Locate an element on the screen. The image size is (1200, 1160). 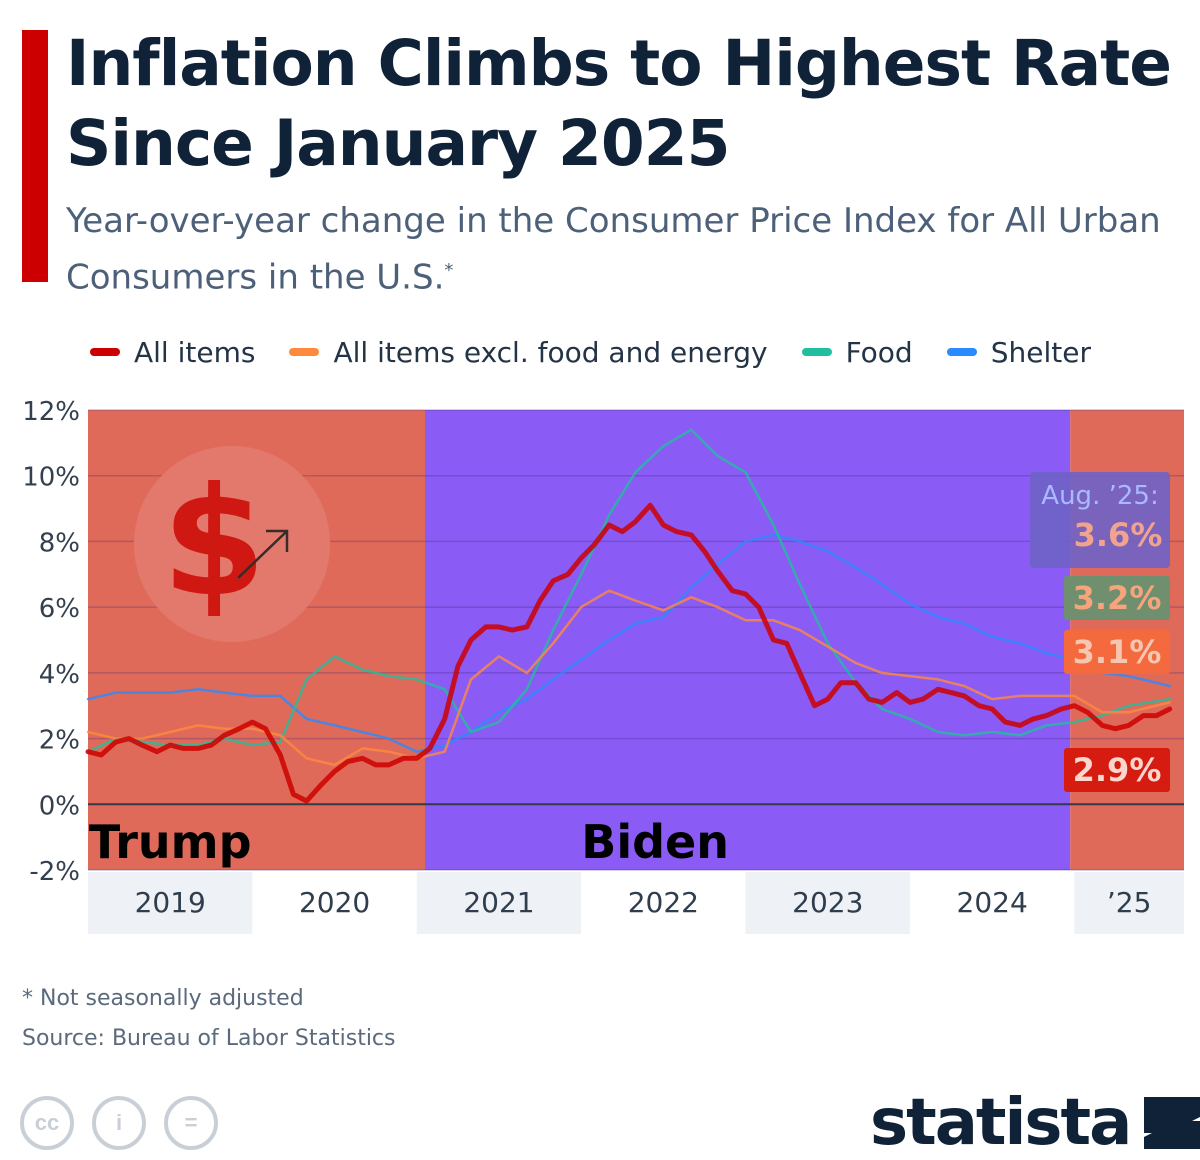
legend-label: All items excl. food and energy is located at coordinates (550, 352).